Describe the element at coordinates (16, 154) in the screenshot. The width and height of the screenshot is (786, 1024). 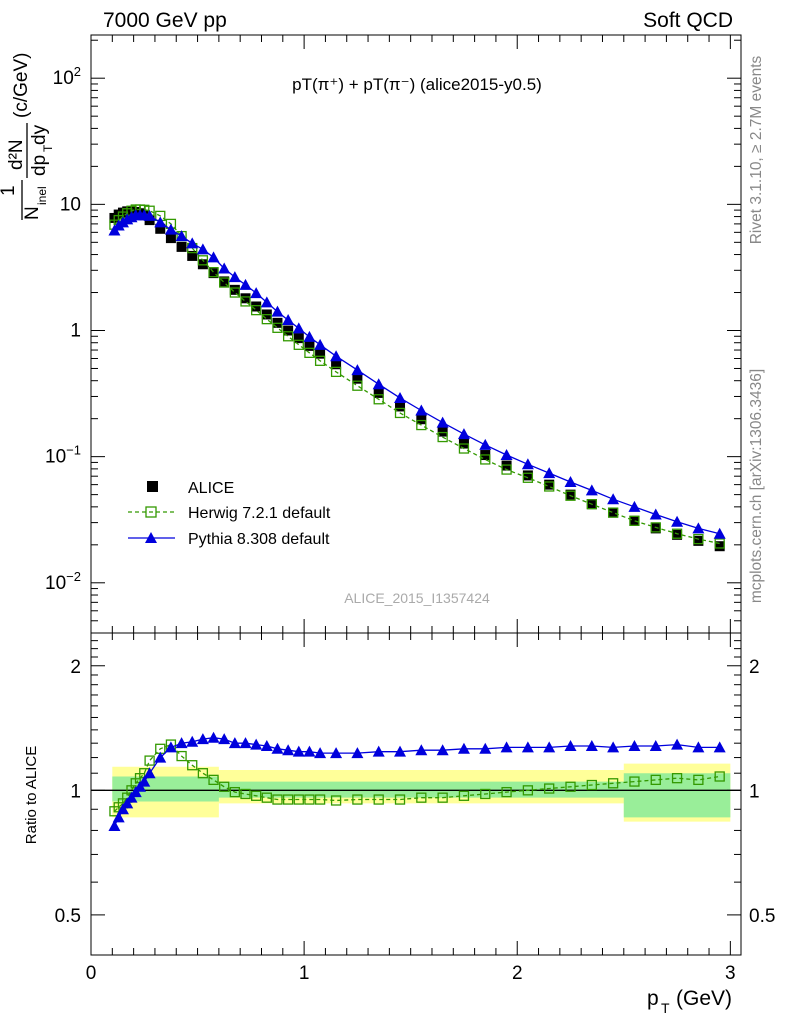
I see `svg-text: d²N` at that location.